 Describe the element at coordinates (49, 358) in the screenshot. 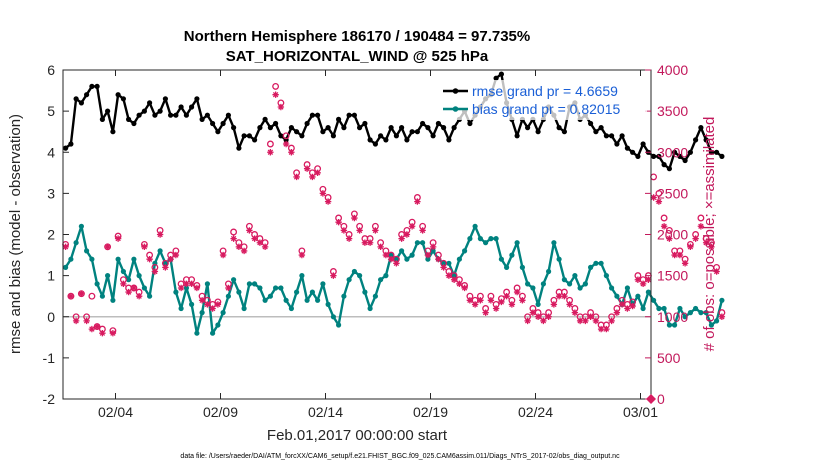

I see `y-tick-label: -1` at that location.